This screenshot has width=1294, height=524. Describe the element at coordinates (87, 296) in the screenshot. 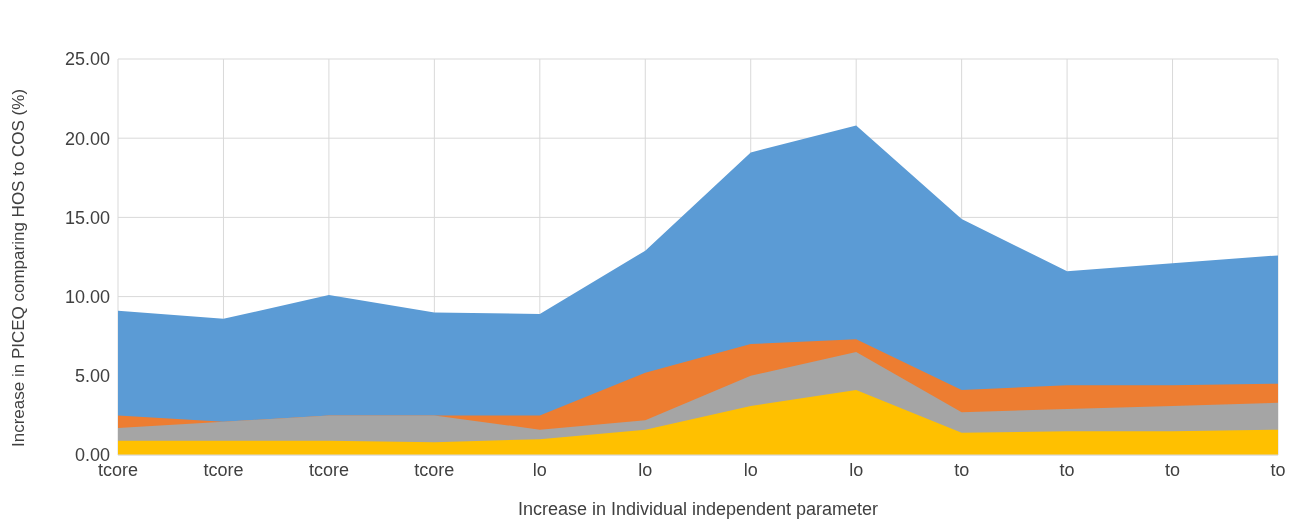

I see `y-tick-label: 10.00` at that location.